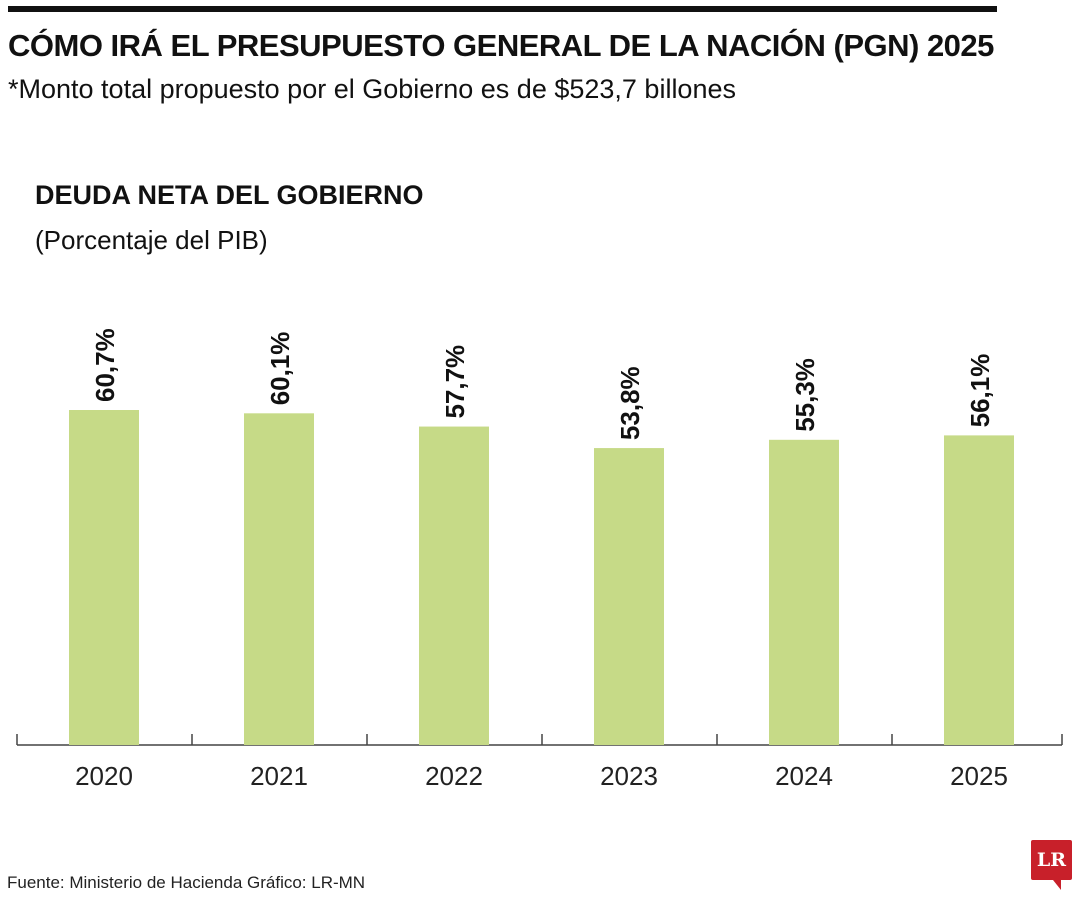 The height and width of the screenshot is (900, 1080). I want to click on data-label: 60,1%, so click(280, 369).